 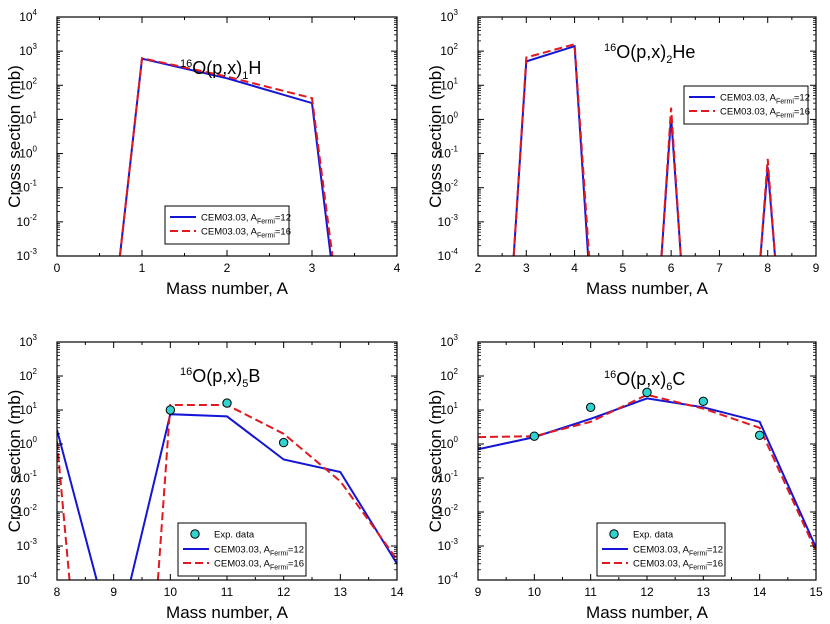 I want to click on chart-title: 16O(p,x)1H, so click(x=220, y=70).